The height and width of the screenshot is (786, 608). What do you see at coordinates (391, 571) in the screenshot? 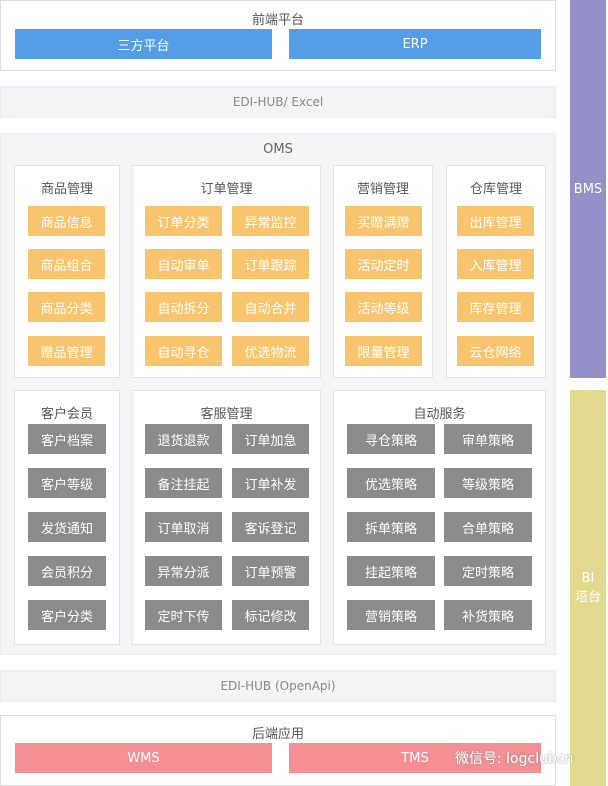
I see `function-block: 挂起策略` at bounding box center [391, 571].